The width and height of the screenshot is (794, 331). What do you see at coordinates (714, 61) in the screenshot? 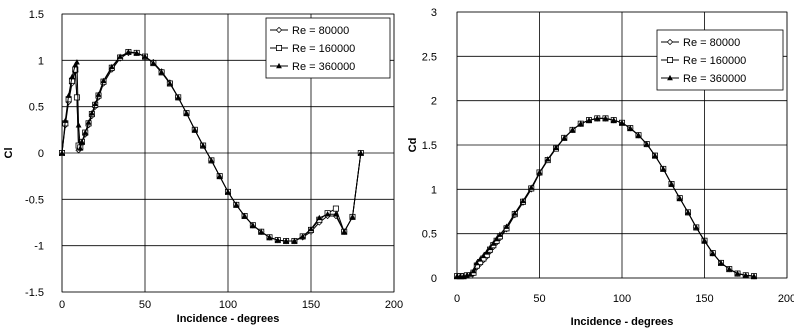
I see `legend-label: Re = 160000` at bounding box center [714, 61].